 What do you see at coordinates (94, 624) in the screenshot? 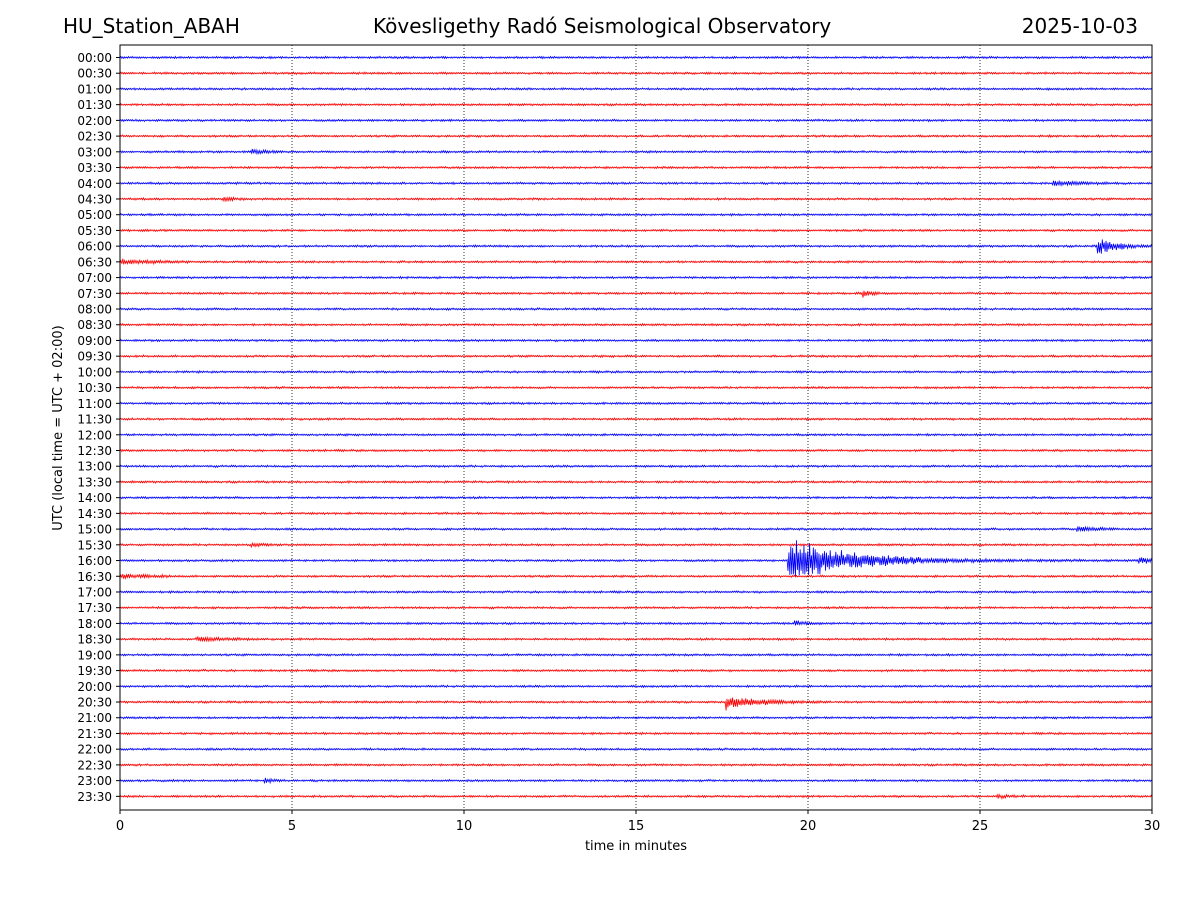
I see `y-tick-label: 18:00` at bounding box center [94, 624].